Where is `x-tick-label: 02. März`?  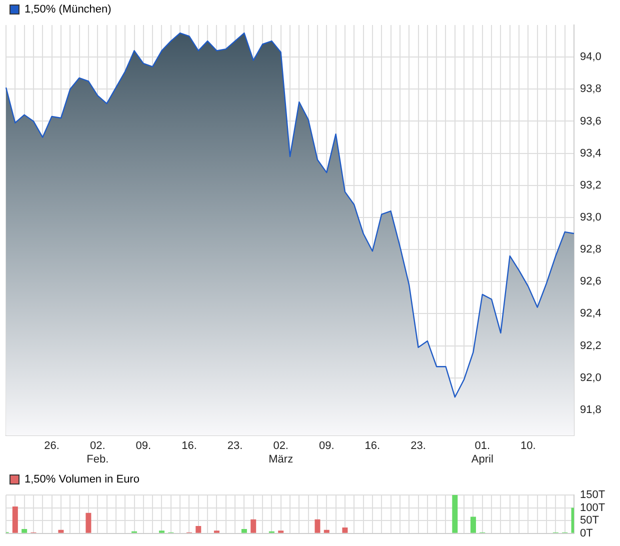
x-tick-label: 02. März is located at coordinates (281, 453).